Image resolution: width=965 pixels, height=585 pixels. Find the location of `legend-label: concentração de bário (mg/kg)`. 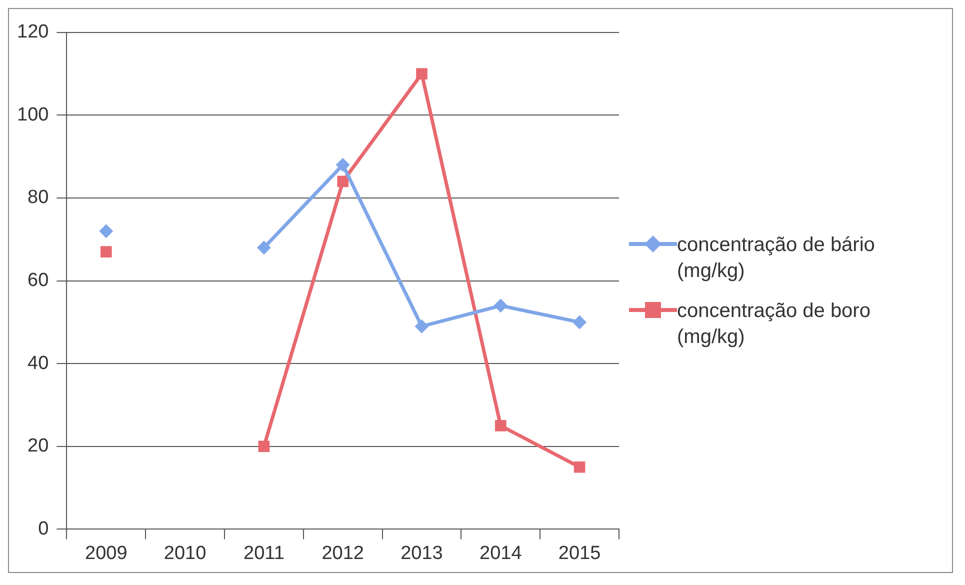

legend-label: concentração de bário (mg/kg) is located at coordinates (776, 258).